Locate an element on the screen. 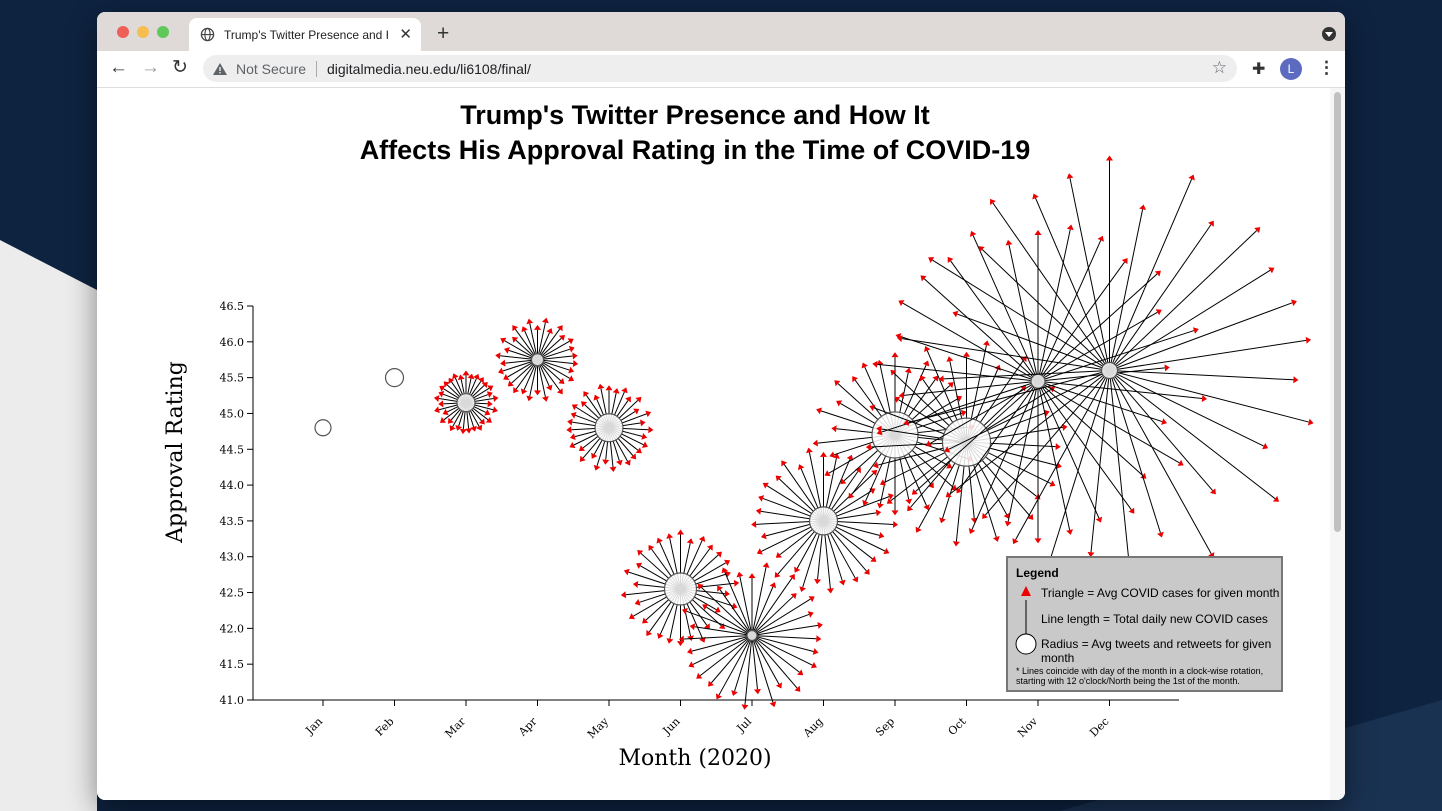  browser-menu-icon: ⋮ is located at coordinates (1326, 67).